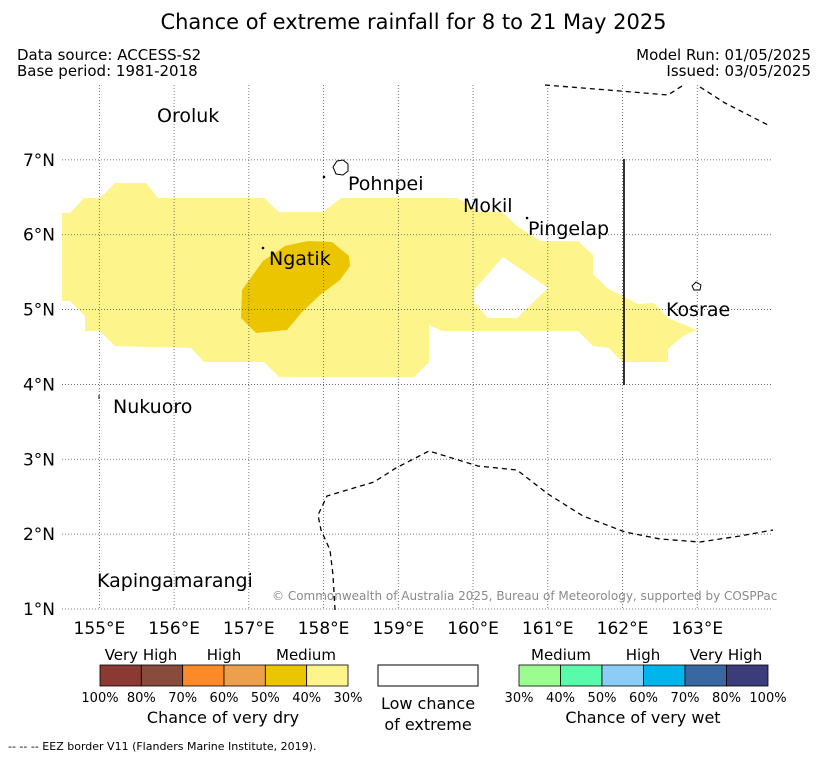  I want to click on lon-tick-label: 160°E, so click(473, 629).